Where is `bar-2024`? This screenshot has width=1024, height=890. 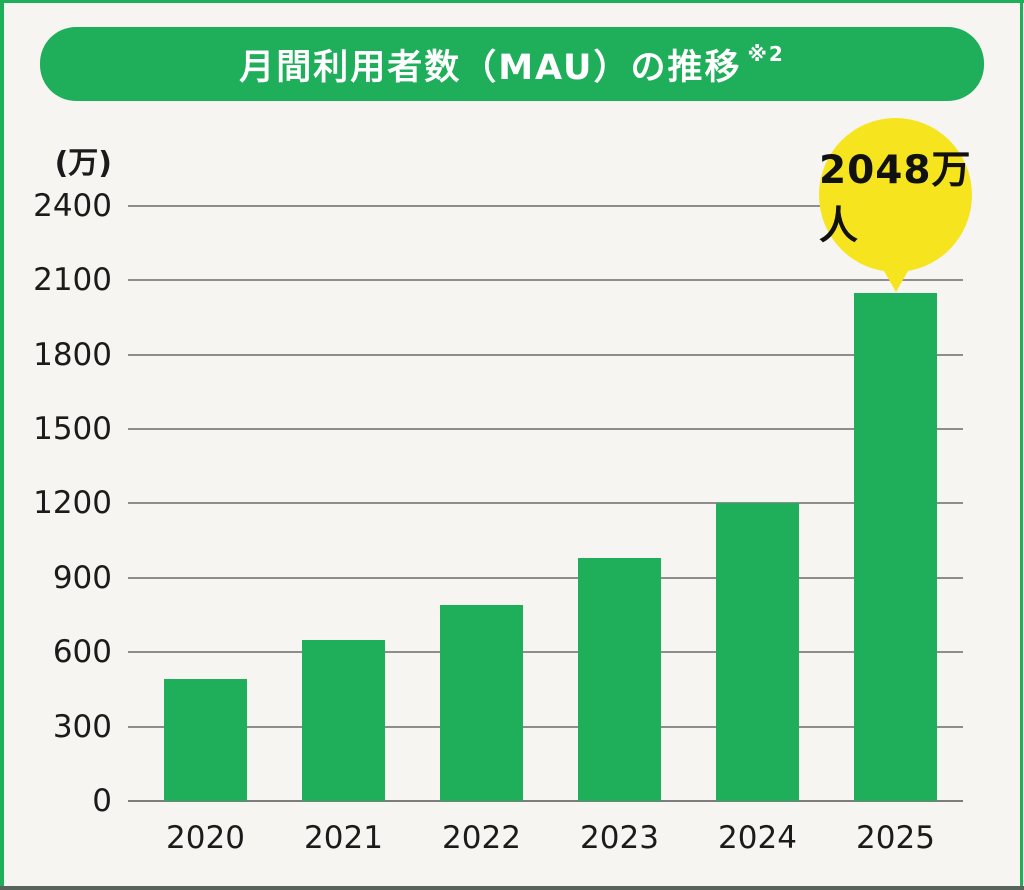
bar-2024 is located at coordinates (757, 652).